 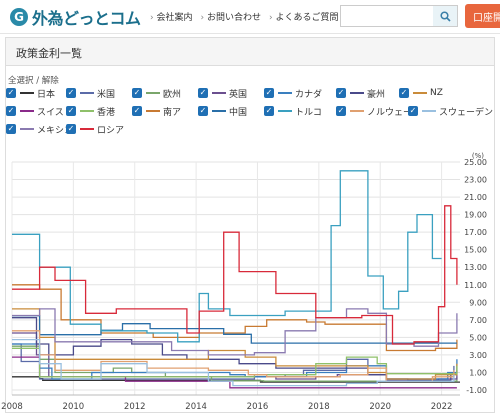 I want to click on legend-item: ✓ NZ, so click(x=421, y=93).